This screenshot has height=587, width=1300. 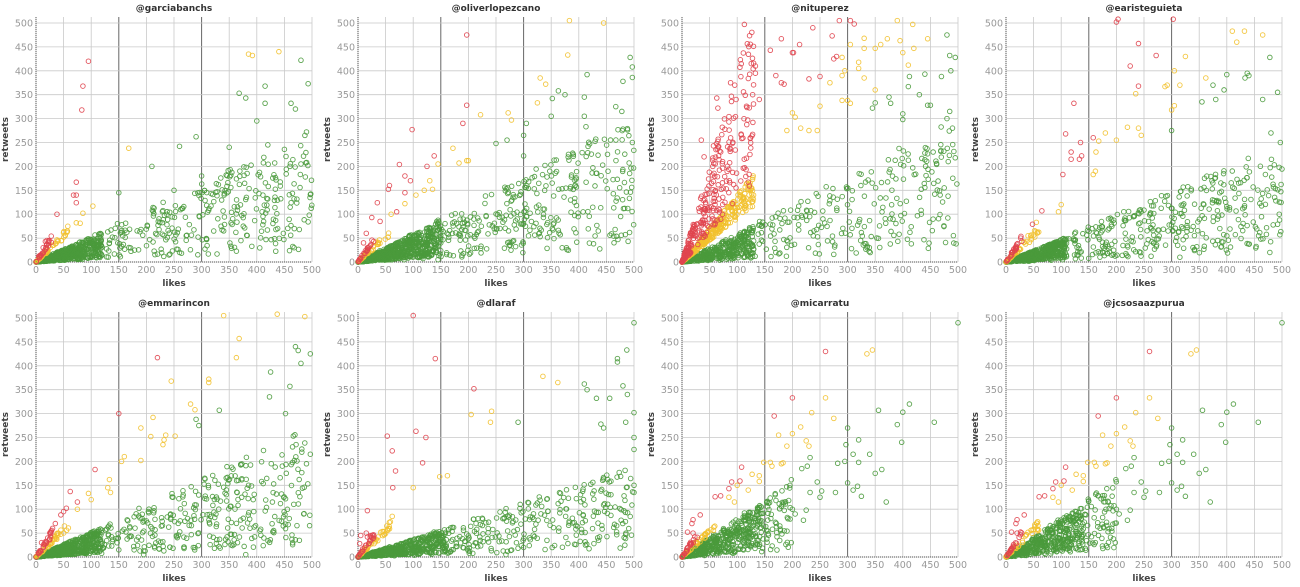 What do you see at coordinates (652, 139) in the screenshot?
I see `y-axis-label: retweets` at bounding box center [652, 139].